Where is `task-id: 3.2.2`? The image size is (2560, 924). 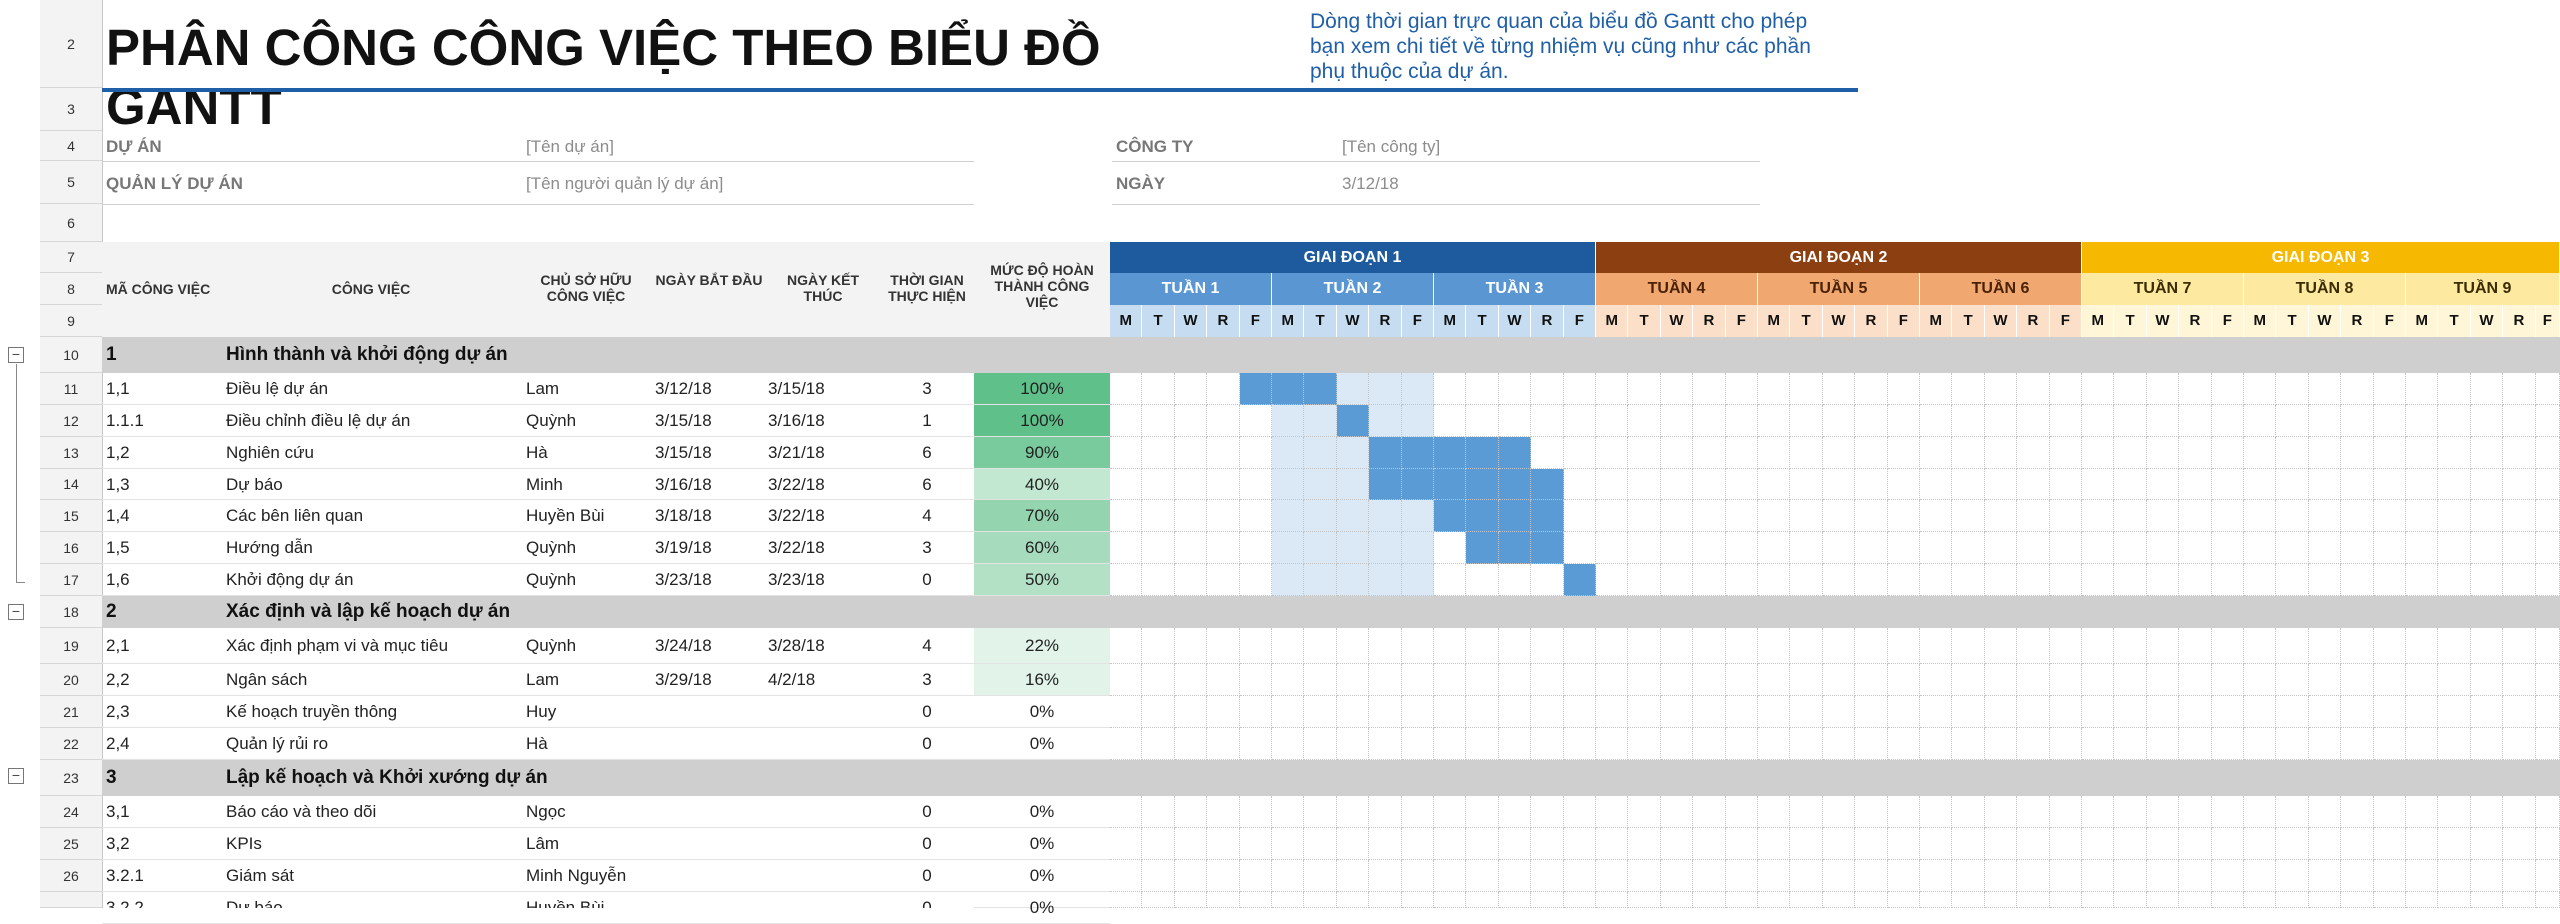 task-id: 3.2.2 is located at coordinates (125, 903).